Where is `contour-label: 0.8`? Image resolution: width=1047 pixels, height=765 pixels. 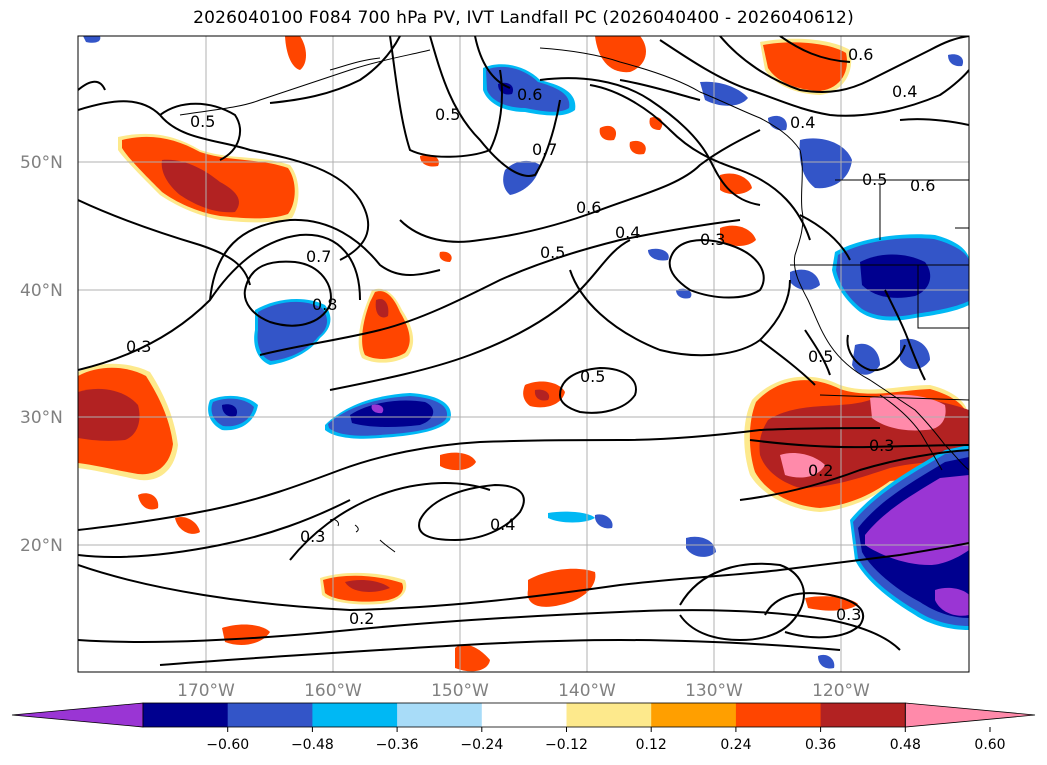 contour-label: 0.8 is located at coordinates (324, 304).